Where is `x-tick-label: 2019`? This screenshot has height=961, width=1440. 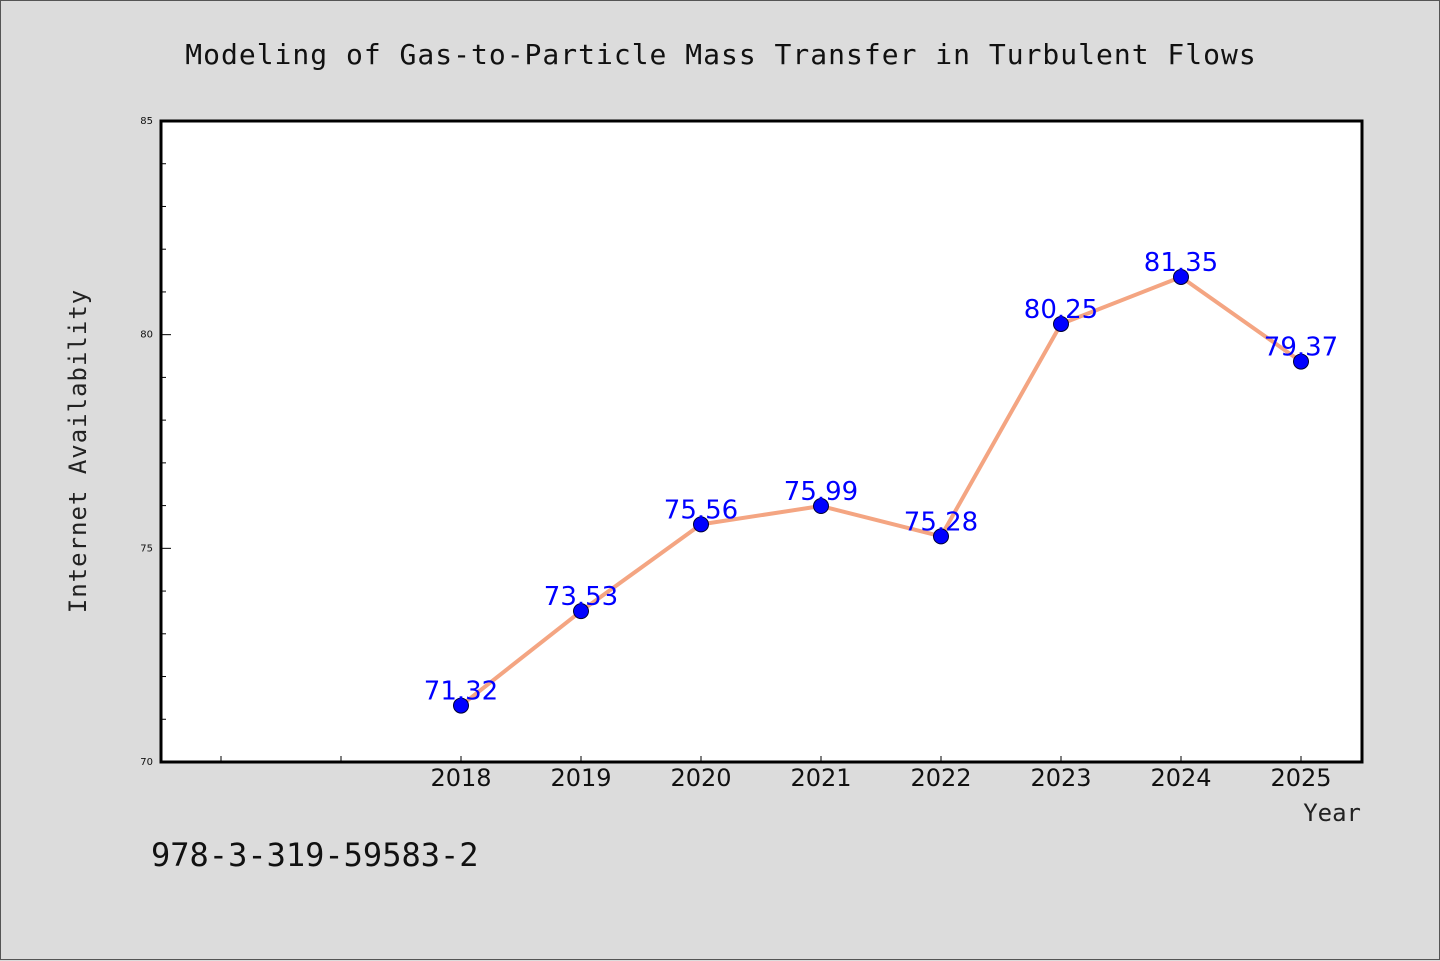 x-tick-label: 2019 is located at coordinates (580, 778).